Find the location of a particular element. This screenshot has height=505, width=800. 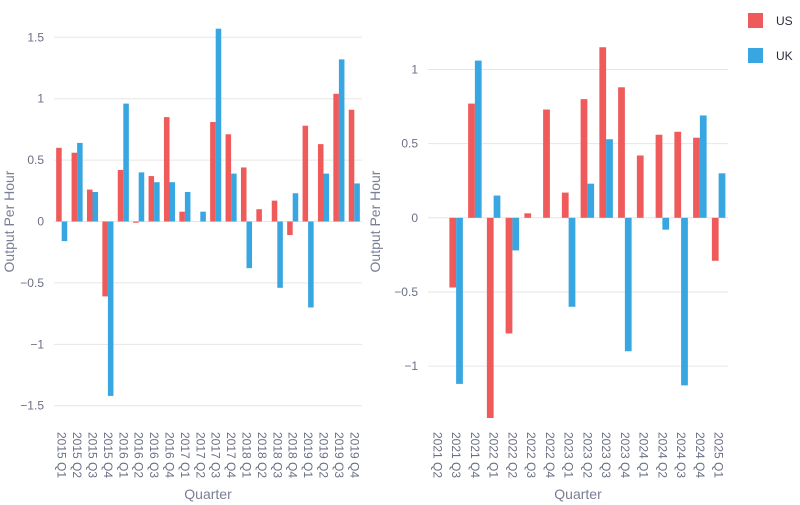

x-tick-label: 2022 Q4 is located at coordinates (550, 455).